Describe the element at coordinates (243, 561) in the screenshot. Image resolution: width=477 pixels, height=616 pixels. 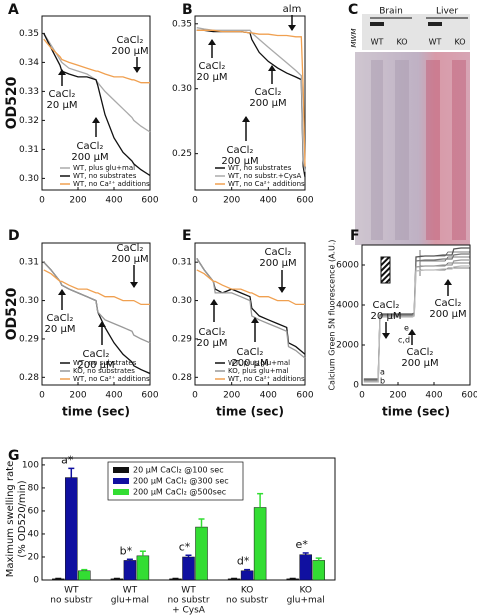
I see `value-label: d*` at that location.